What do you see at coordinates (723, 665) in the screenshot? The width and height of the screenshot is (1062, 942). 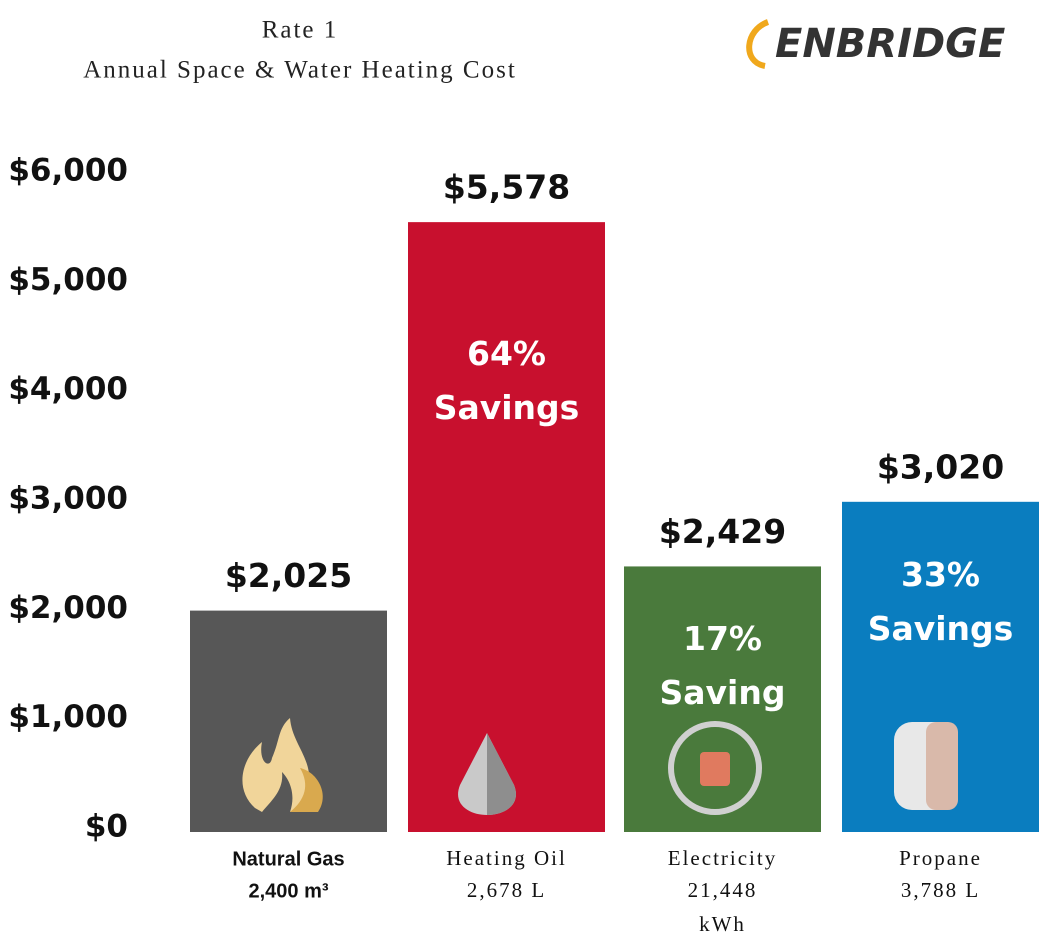 I see `savings-label: 17% Saving` at bounding box center [723, 665].